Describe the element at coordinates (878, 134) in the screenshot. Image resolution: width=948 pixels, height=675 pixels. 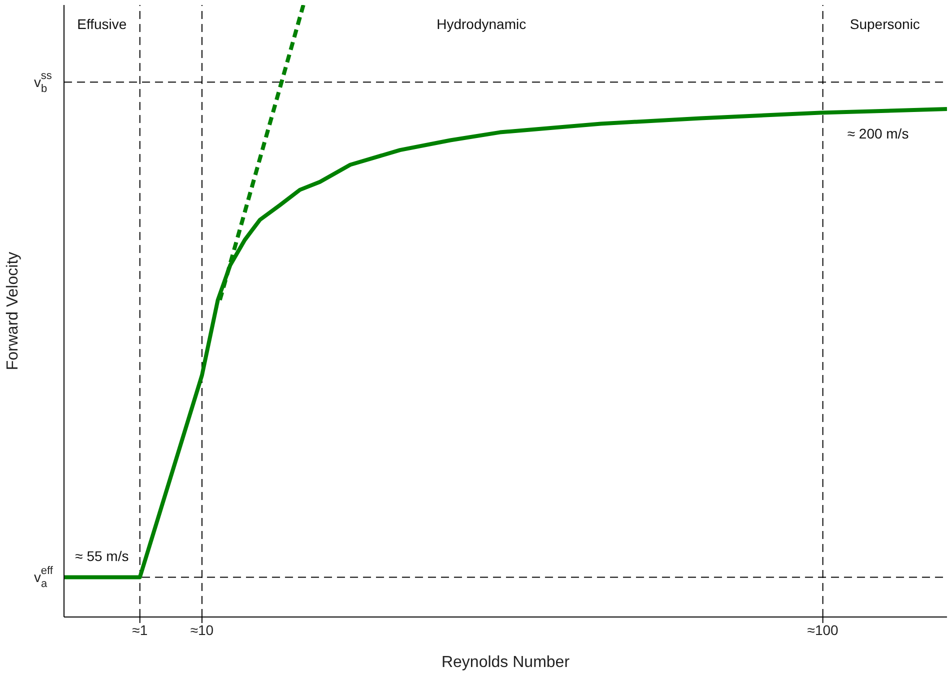
I see `annotation: ≈ 200 m/s` at that location.